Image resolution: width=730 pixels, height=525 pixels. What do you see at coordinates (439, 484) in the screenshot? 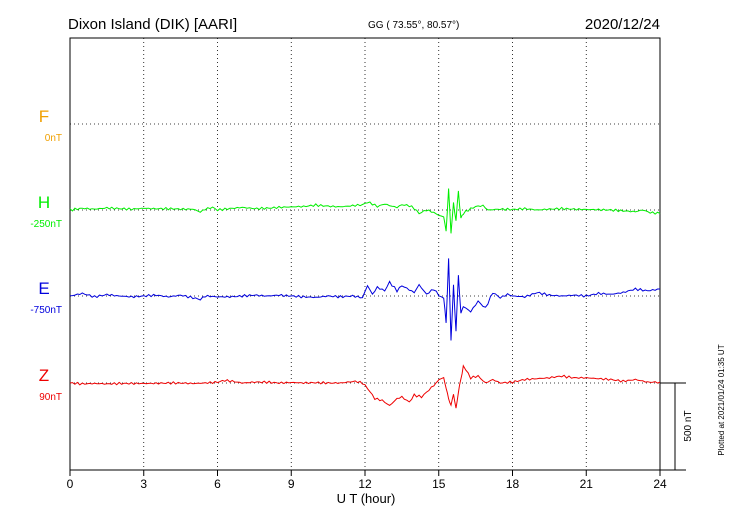
I see `x-tick-label: 15` at bounding box center [439, 484].